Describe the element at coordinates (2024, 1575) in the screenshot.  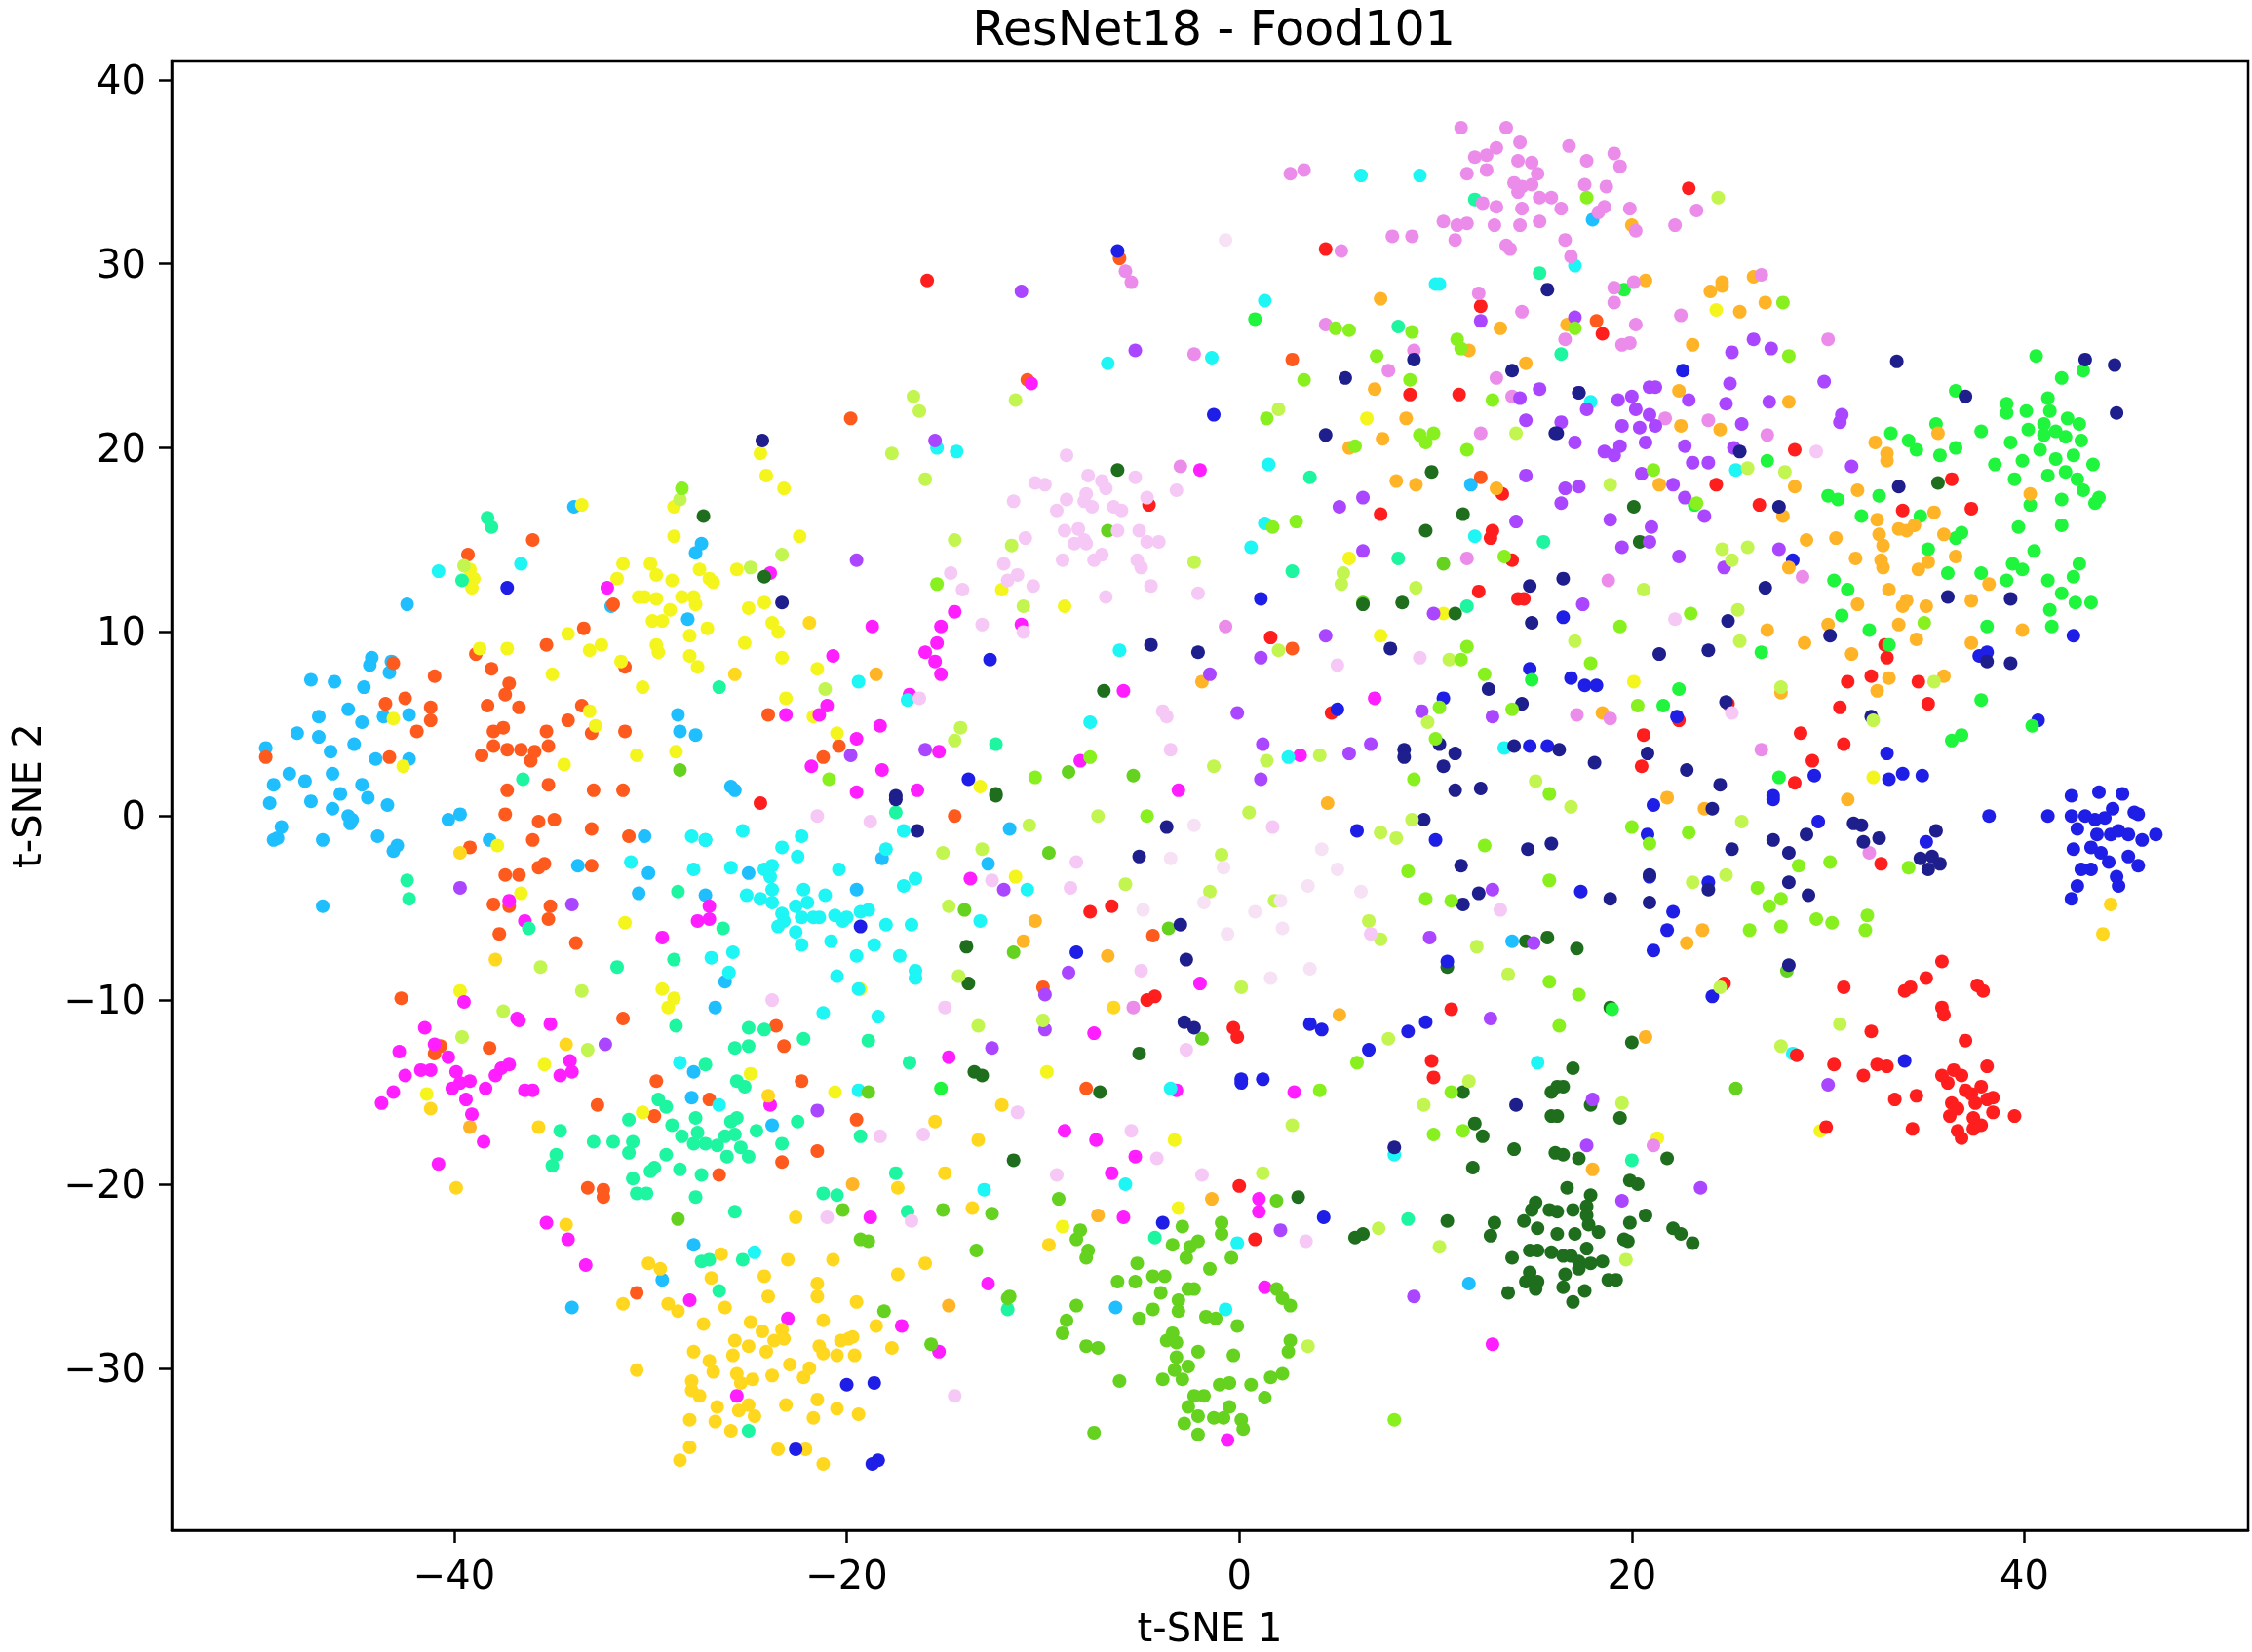
I see `x-tick-label: 40` at that location.